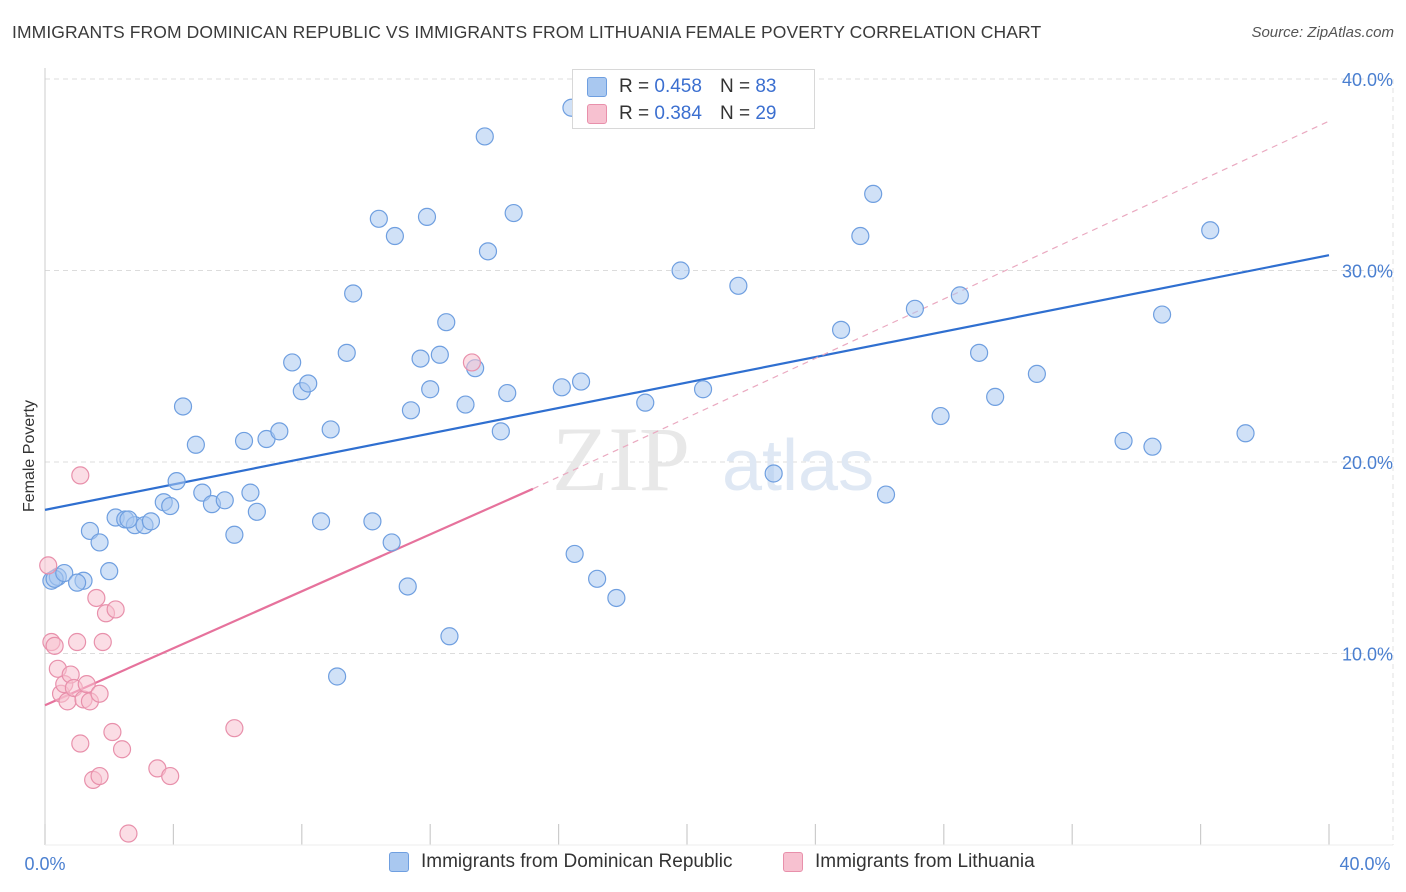 The height and width of the screenshot is (892, 1406). Describe the element at coordinates (766, 113) in the screenshot. I see `legend-n-value: 29` at that location.